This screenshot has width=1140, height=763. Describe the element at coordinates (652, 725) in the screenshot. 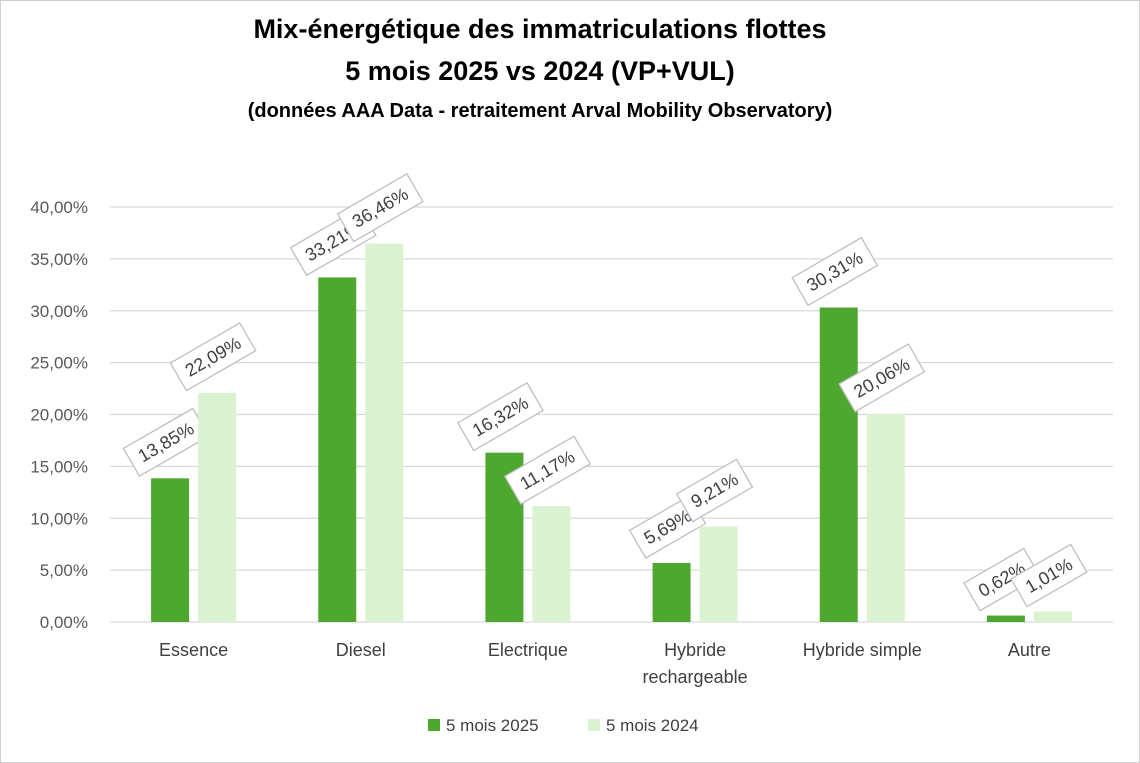

I see `legend-label: 5 mois 2024` at that location.